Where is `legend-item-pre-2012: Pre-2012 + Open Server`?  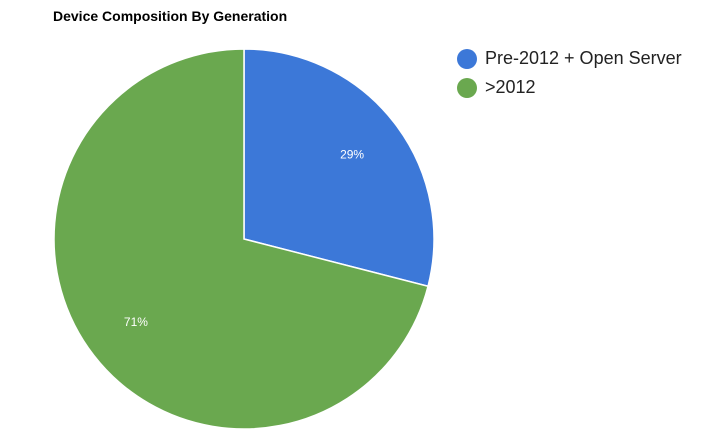 legend-item-pre-2012: Pre-2012 + Open Server is located at coordinates (575, 58).